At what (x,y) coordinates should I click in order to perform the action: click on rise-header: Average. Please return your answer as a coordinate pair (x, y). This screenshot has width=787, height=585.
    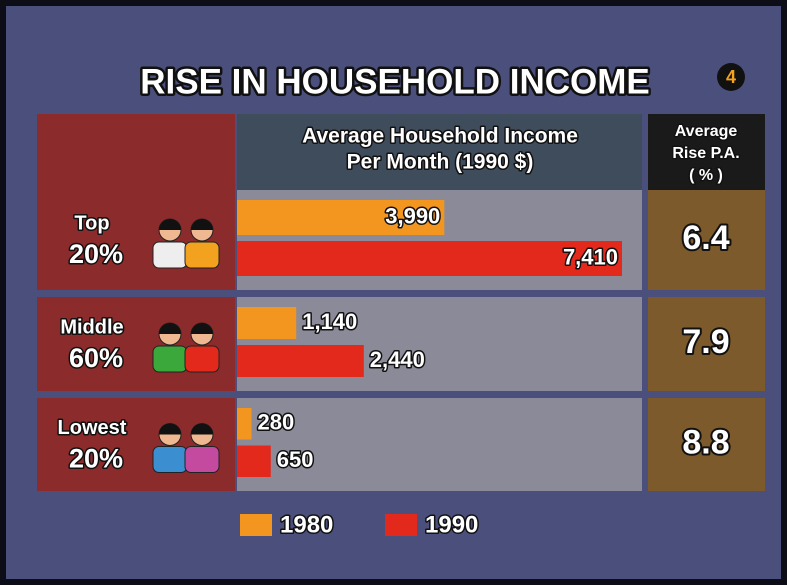
    Looking at the image, I should click on (706, 131).